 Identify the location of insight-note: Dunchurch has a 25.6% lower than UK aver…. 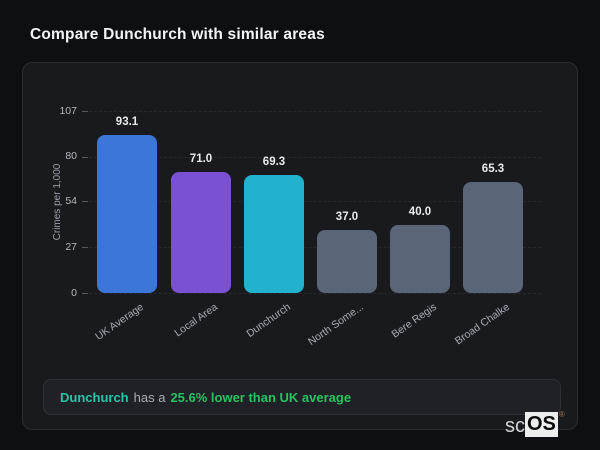
(302, 397).